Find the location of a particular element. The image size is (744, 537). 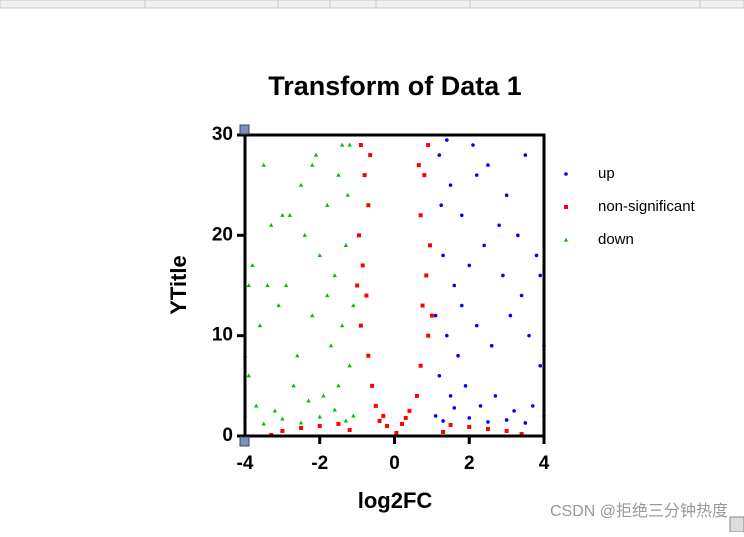

x-tick-label: 0 is located at coordinates (394, 463).